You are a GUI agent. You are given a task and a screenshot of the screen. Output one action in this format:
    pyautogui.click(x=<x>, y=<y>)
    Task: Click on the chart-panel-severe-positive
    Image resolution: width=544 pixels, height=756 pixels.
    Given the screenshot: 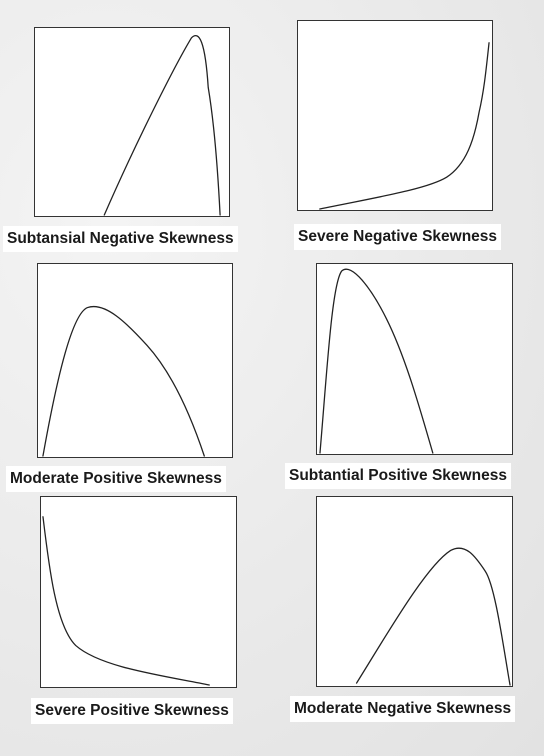 What is the action you would take?
    pyautogui.click(x=138, y=592)
    